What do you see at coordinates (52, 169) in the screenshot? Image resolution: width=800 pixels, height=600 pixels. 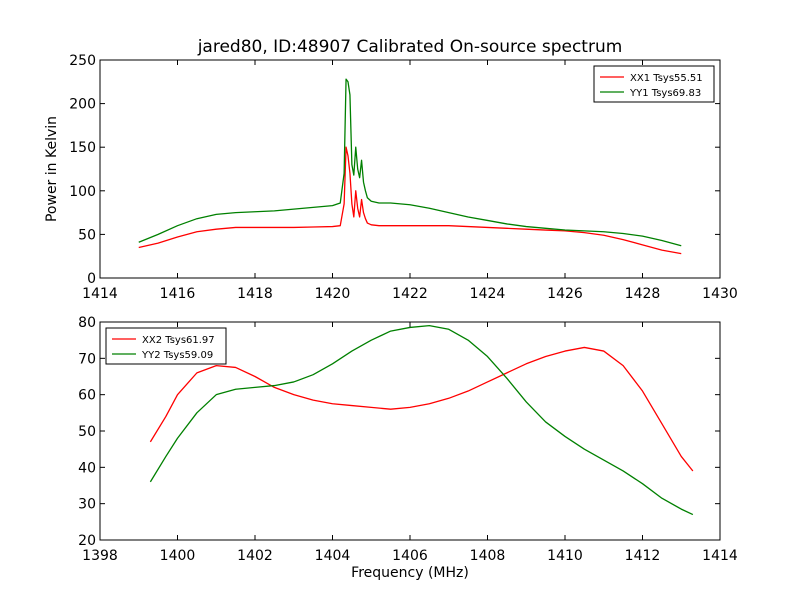 I see `top-y-axis-label: Power in Kelvin` at bounding box center [52, 169].